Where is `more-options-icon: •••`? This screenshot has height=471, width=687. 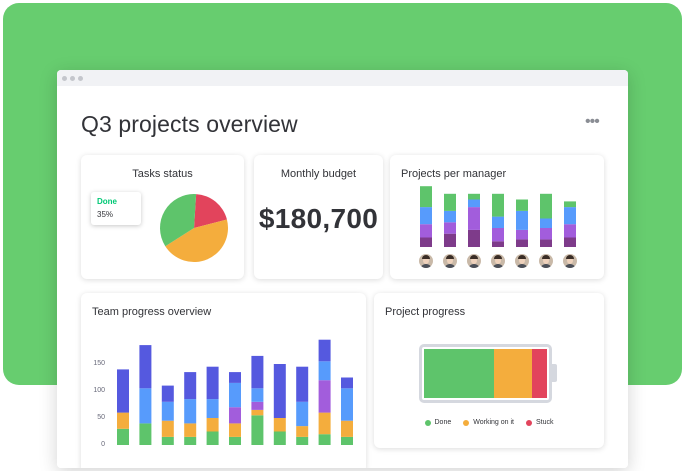 more-options-icon: ••• is located at coordinates (592, 121).